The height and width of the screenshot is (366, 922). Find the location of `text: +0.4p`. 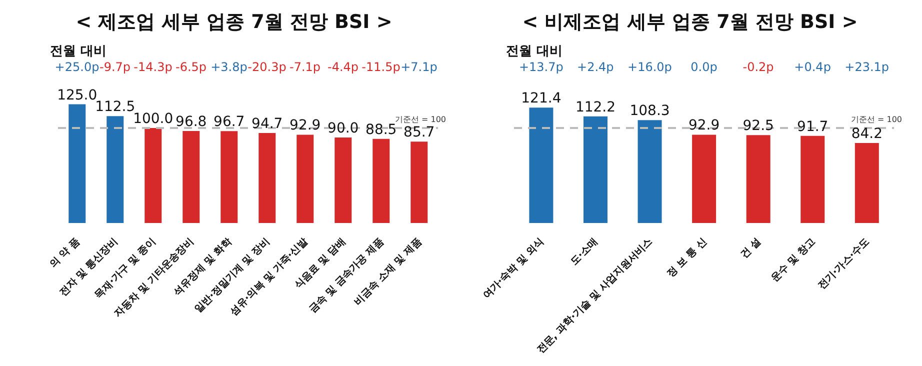

text: +0.4p is located at coordinates (812, 67).